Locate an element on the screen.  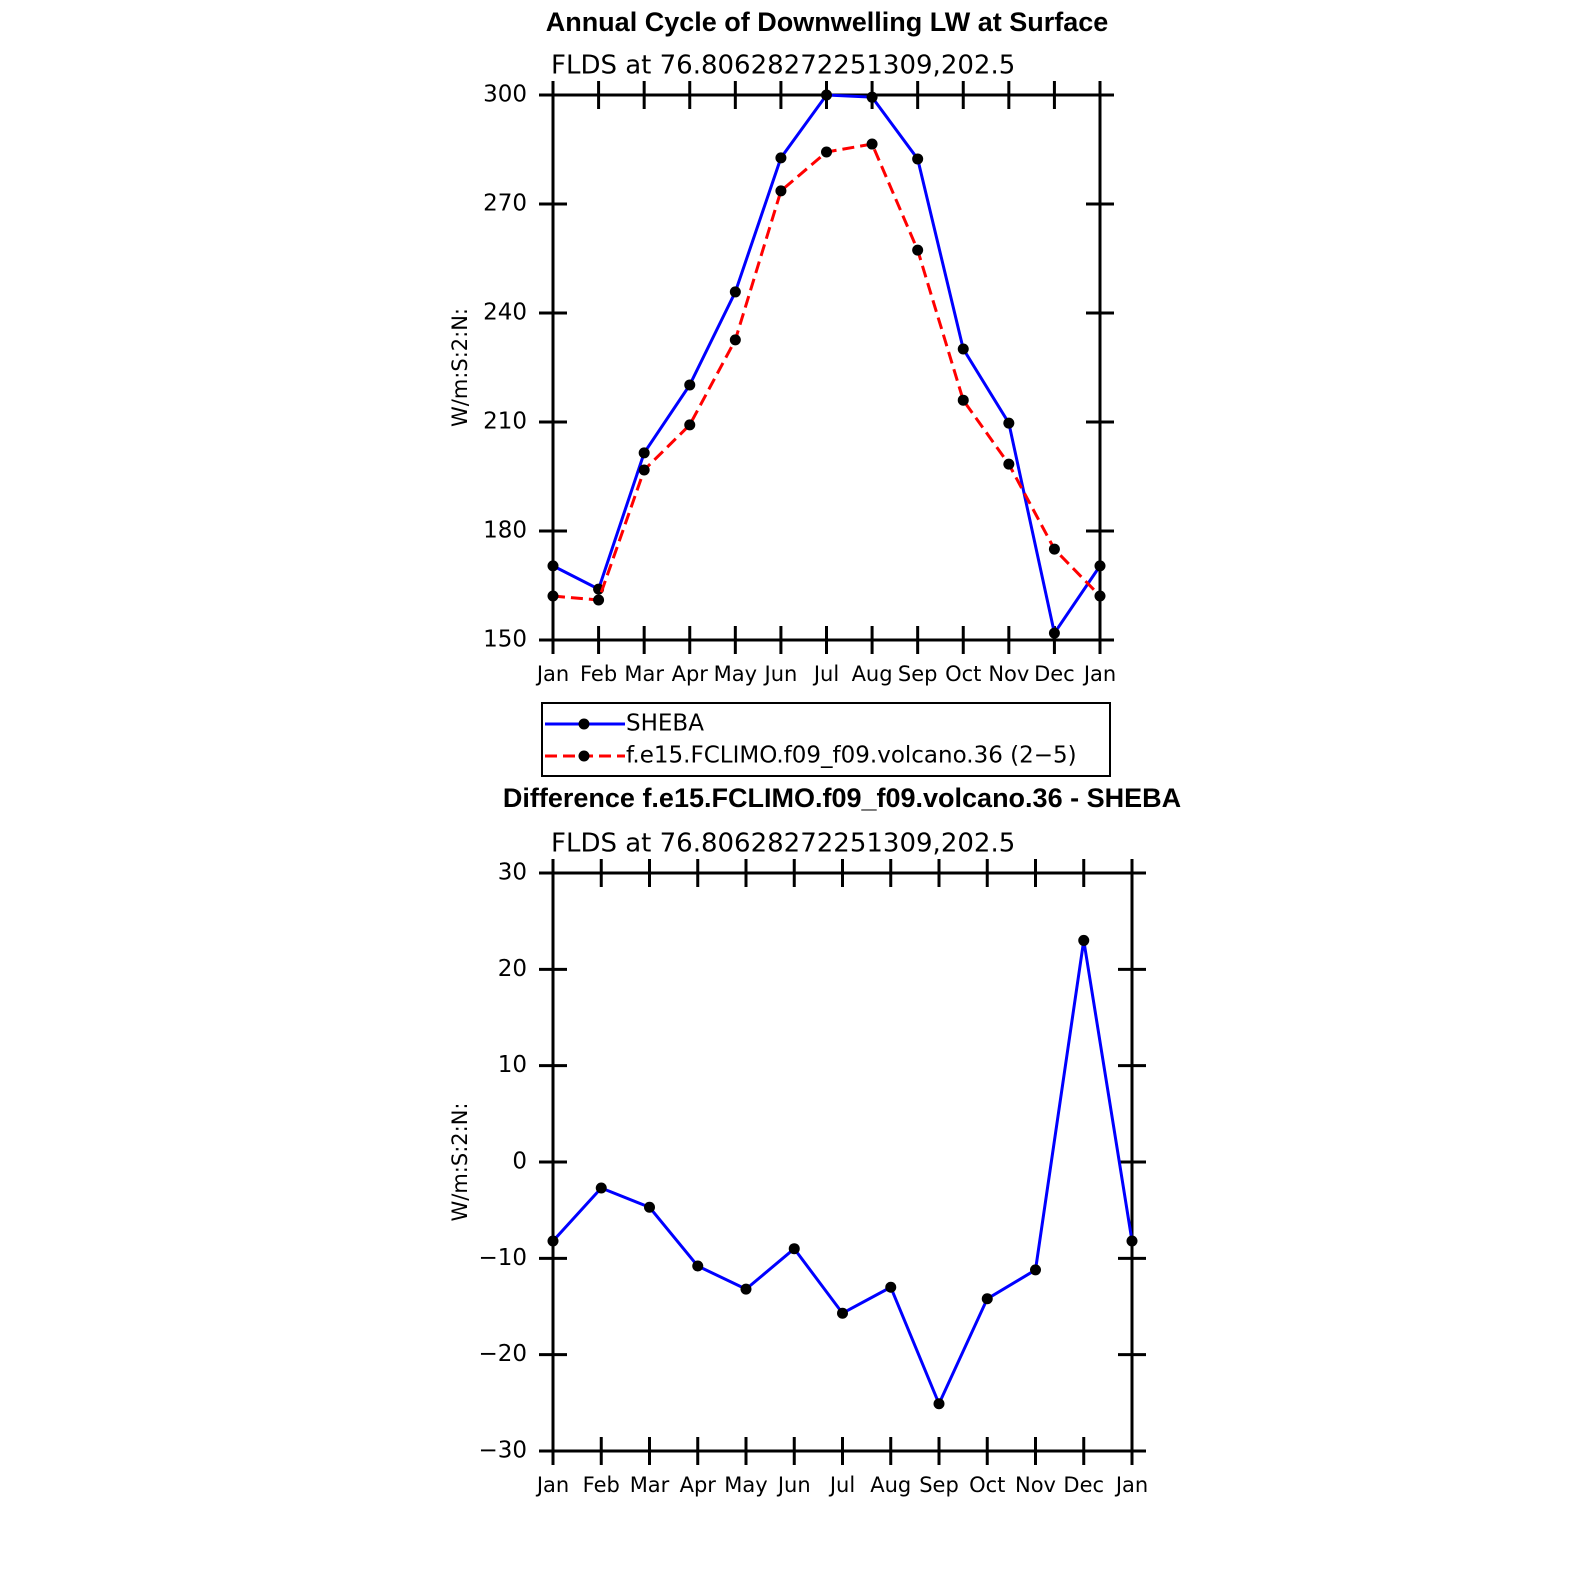
y-tick-label: −10 is located at coordinates (502, 1258).